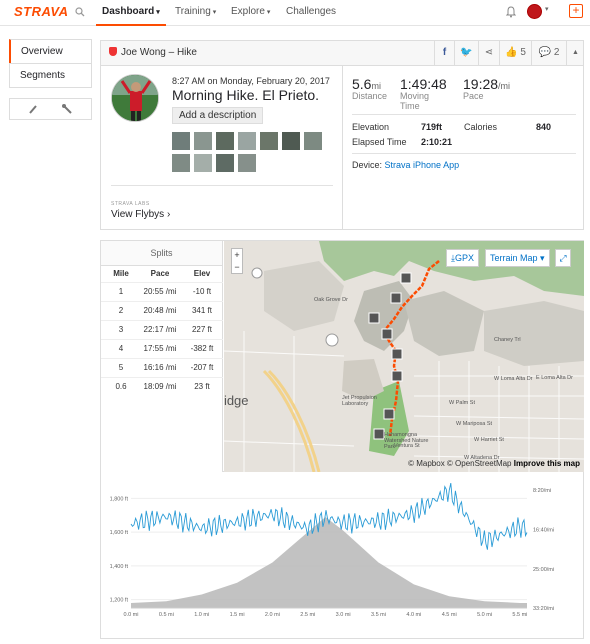 This screenshot has height=644, width=590. What do you see at coordinates (236, 400) in the screenshot?
I see `map-place-label: tridge` at bounding box center [236, 400].